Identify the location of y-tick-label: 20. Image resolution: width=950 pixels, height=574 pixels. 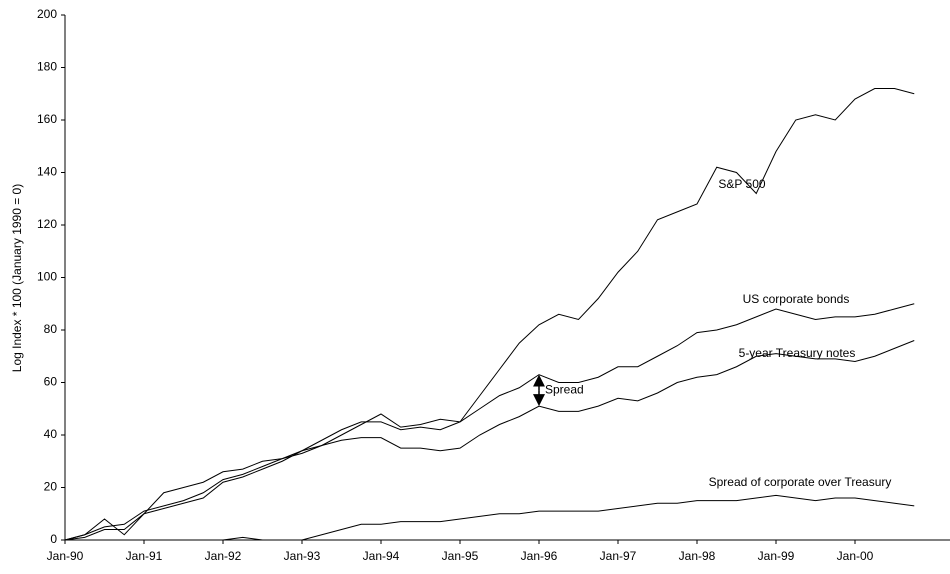
(51, 487).